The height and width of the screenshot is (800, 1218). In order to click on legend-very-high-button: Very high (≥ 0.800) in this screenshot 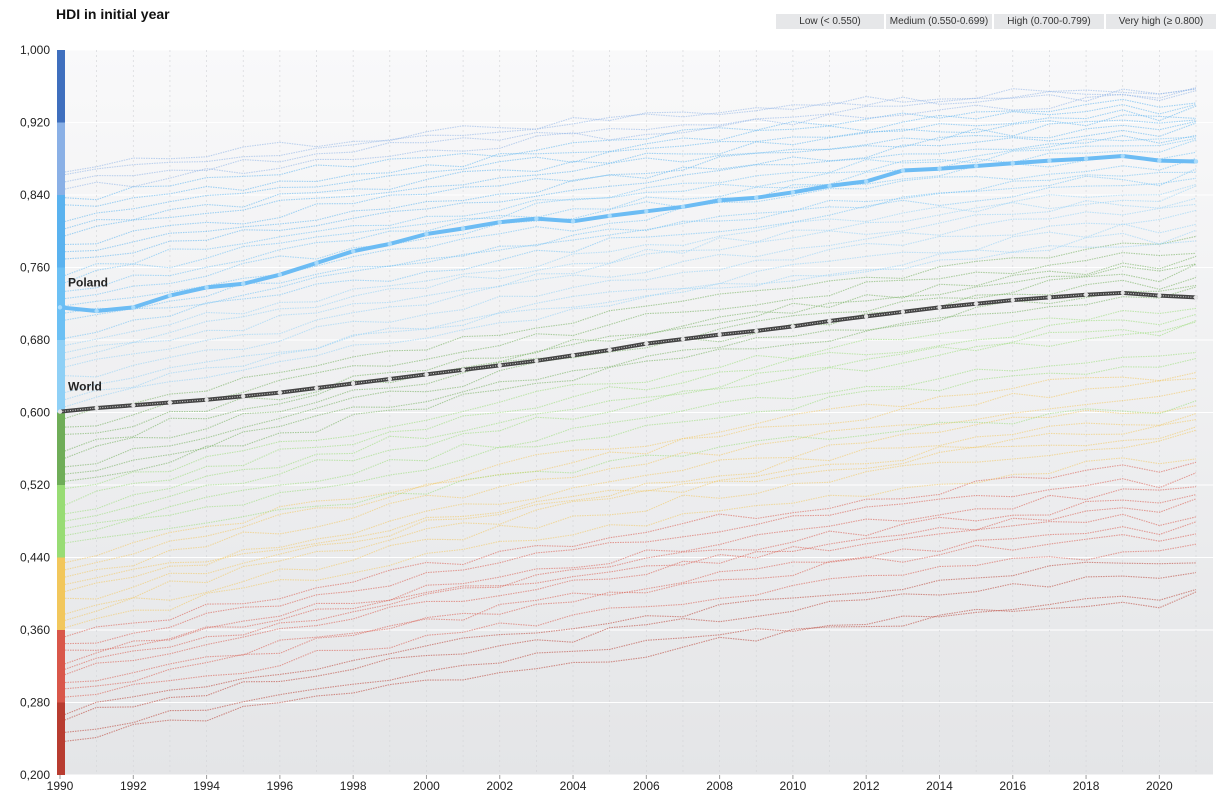, I will do `click(1161, 21)`.